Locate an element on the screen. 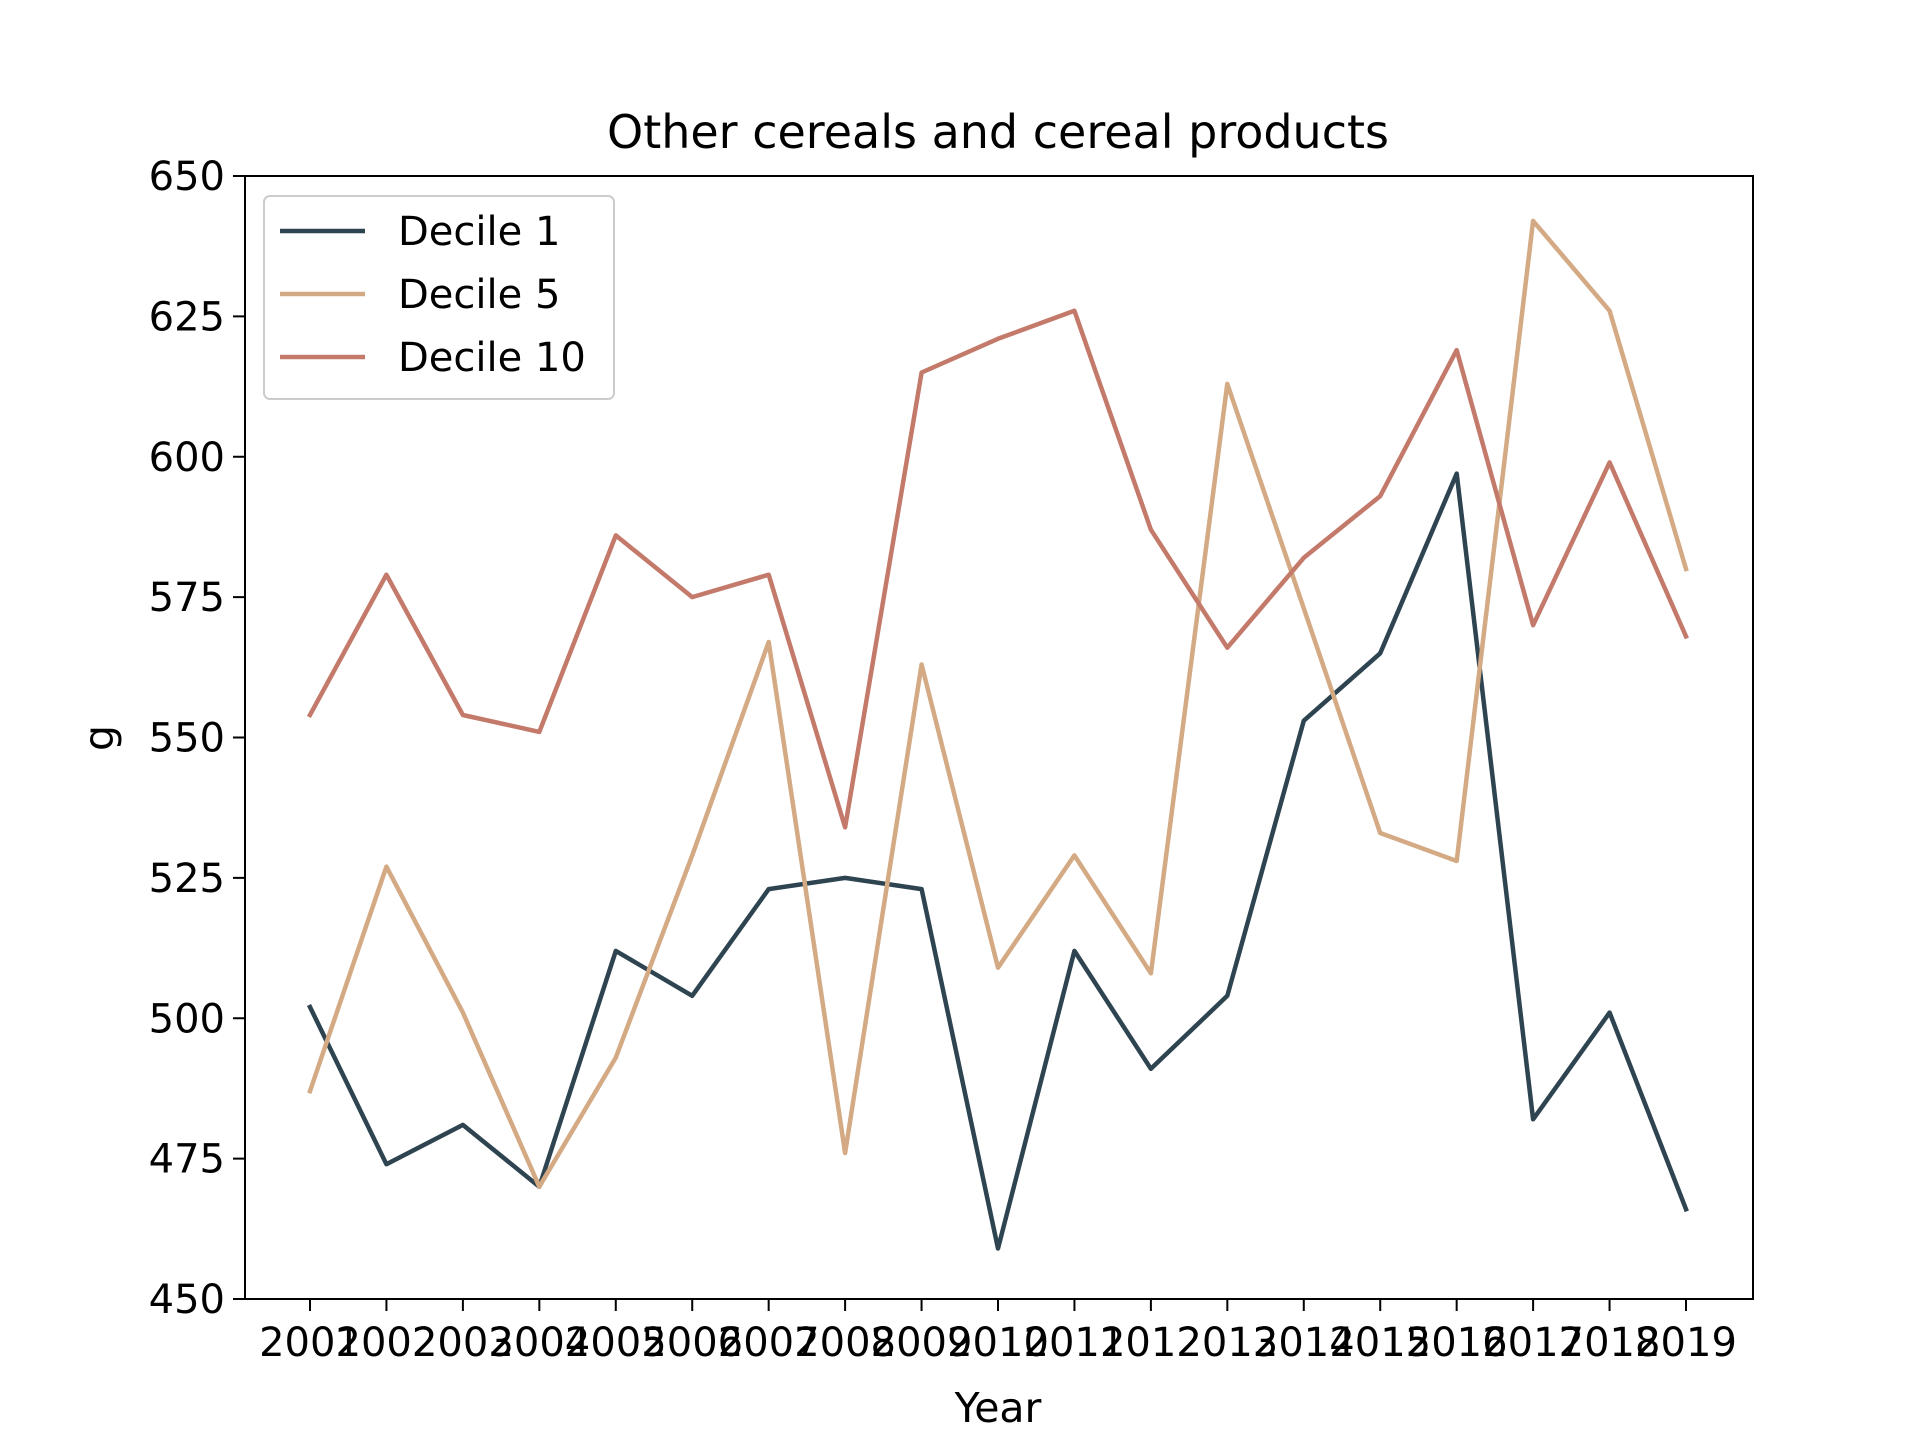 The width and height of the screenshot is (1920, 1440). x-tick-label: 2012 is located at coordinates (1151, 1343).